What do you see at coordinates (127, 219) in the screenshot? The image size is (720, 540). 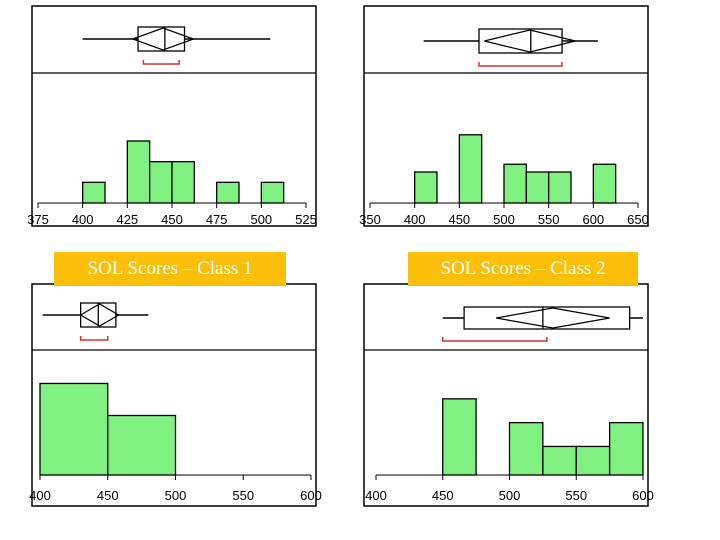 I see `x-tick-label: 425` at bounding box center [127, 219].